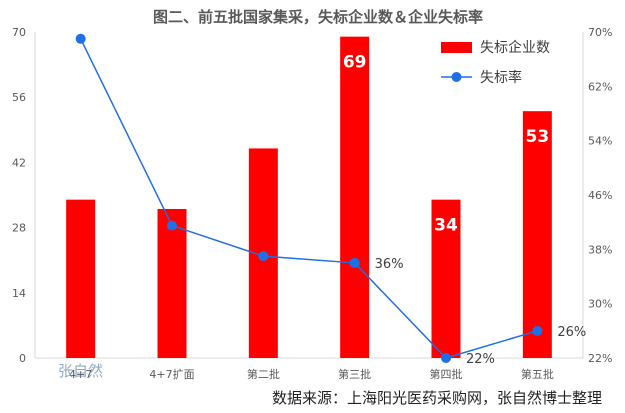 The height and width of the screenshot is (413, 625). Describe the element at coordinates (600, 249) in the screenshot. I see `right-axis-tick-label: 38%` at that location.